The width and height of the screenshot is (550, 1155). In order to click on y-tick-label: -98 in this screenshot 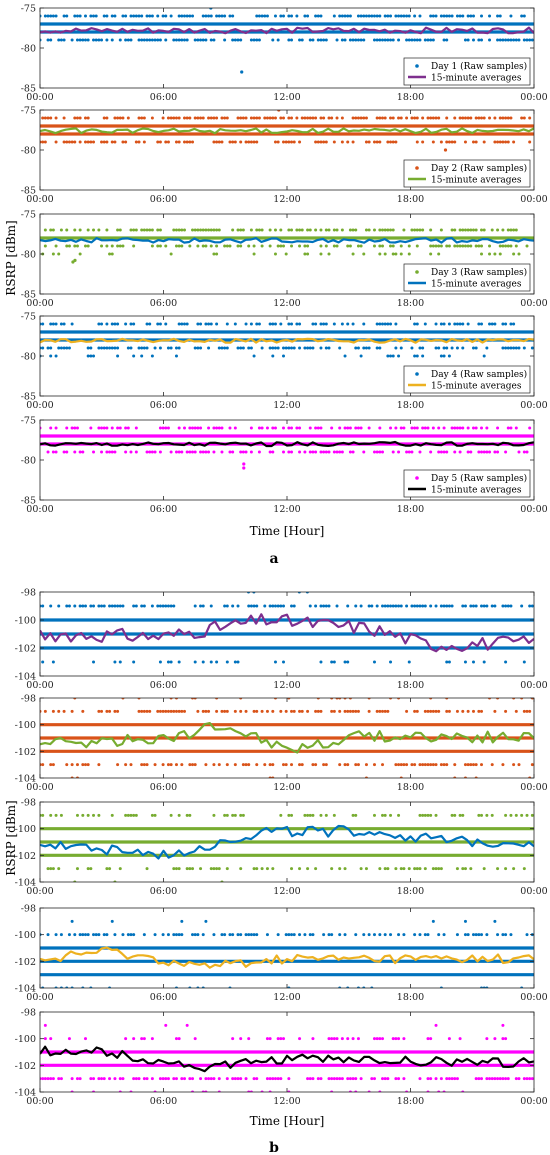, I will do `click(28, 593)`.